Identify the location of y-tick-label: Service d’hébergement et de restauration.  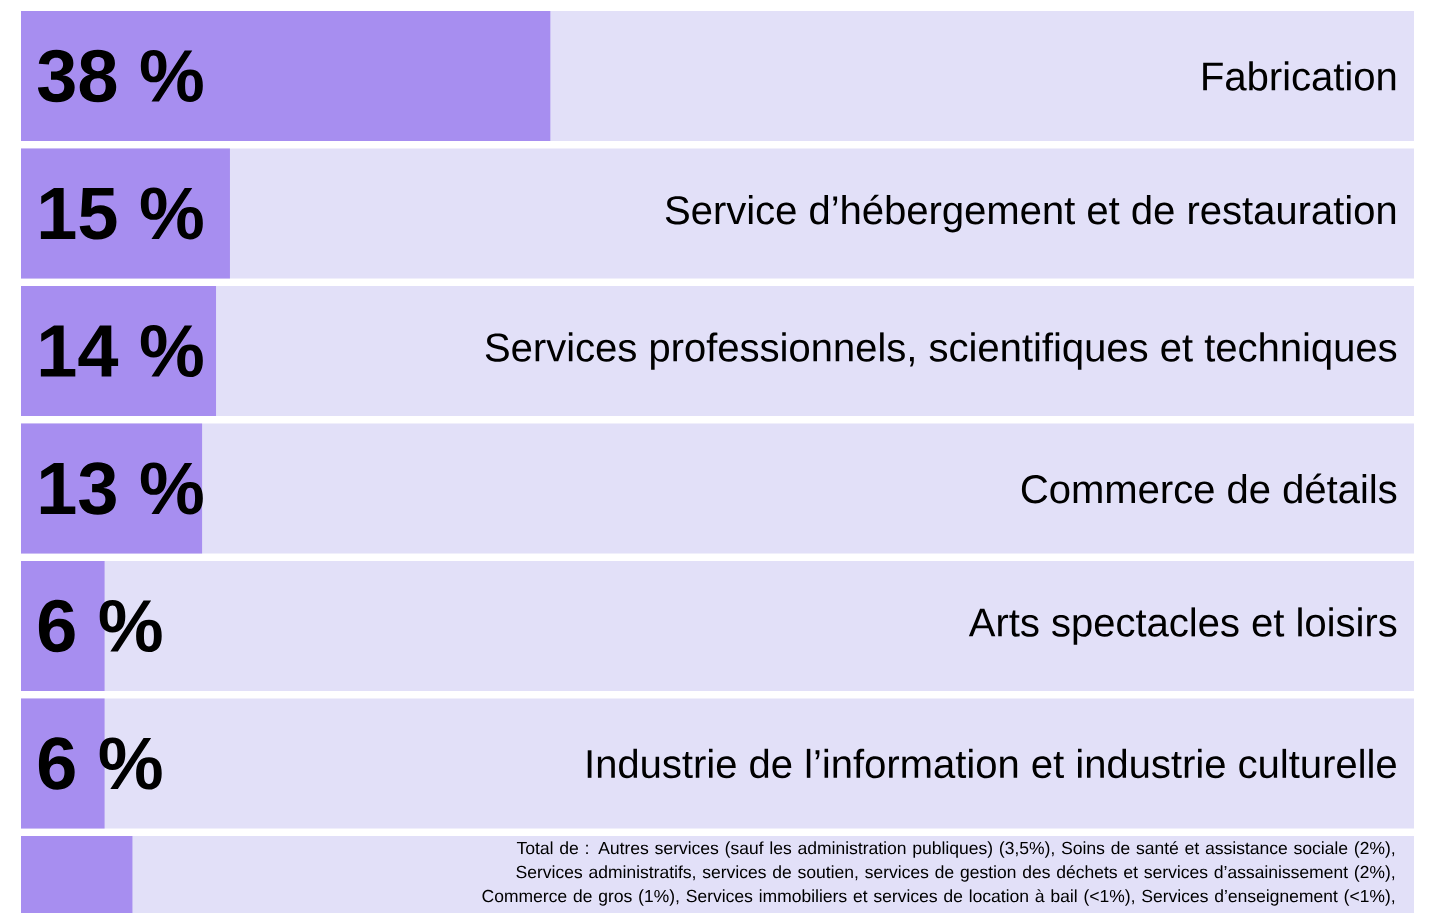
(1030, 213).